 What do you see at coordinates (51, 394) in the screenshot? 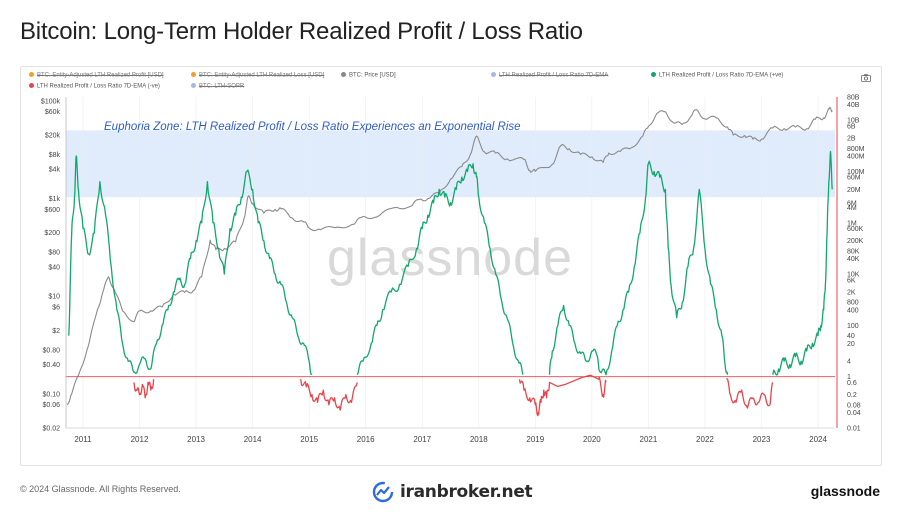
I see `y-left-tick-label: $0.10` at bounding box center [51, 394].